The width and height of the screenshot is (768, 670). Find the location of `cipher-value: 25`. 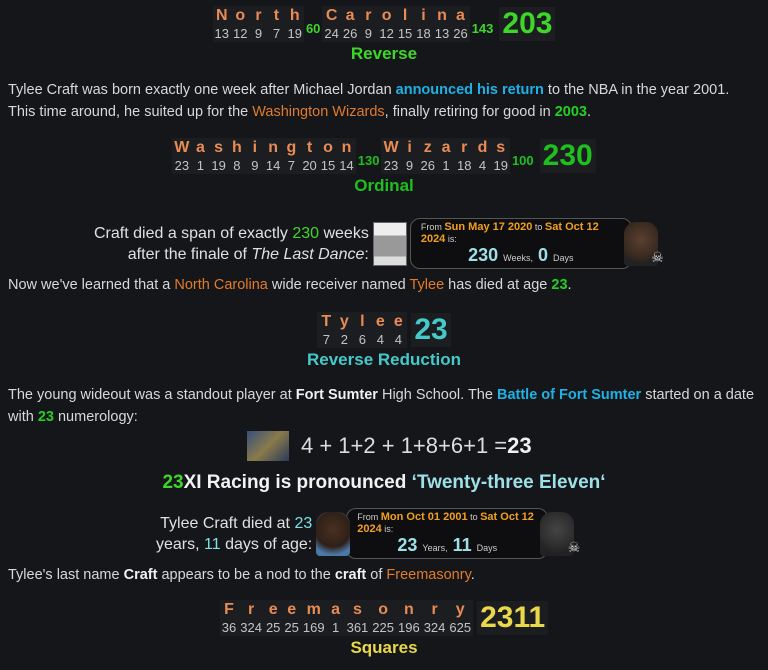

cipher-value: 25 is located at coordinates (273, 627).